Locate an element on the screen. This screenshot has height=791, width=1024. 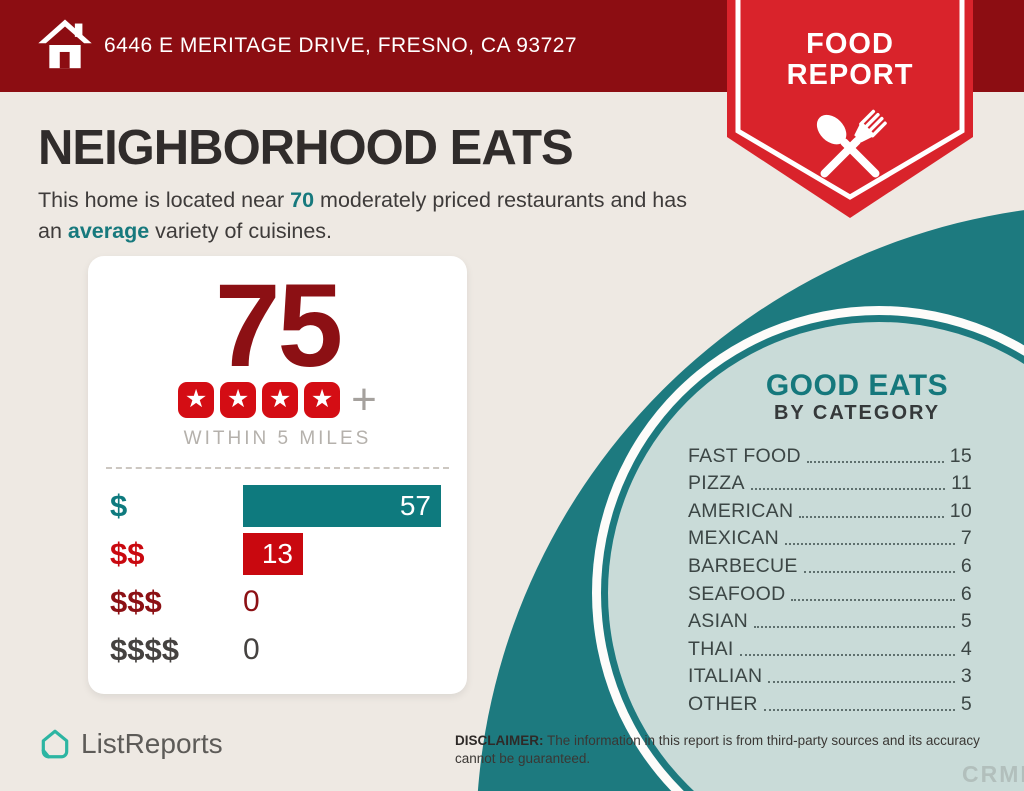
radius-label: WITHIN 5 MILES is located at coordinates (277, 438).